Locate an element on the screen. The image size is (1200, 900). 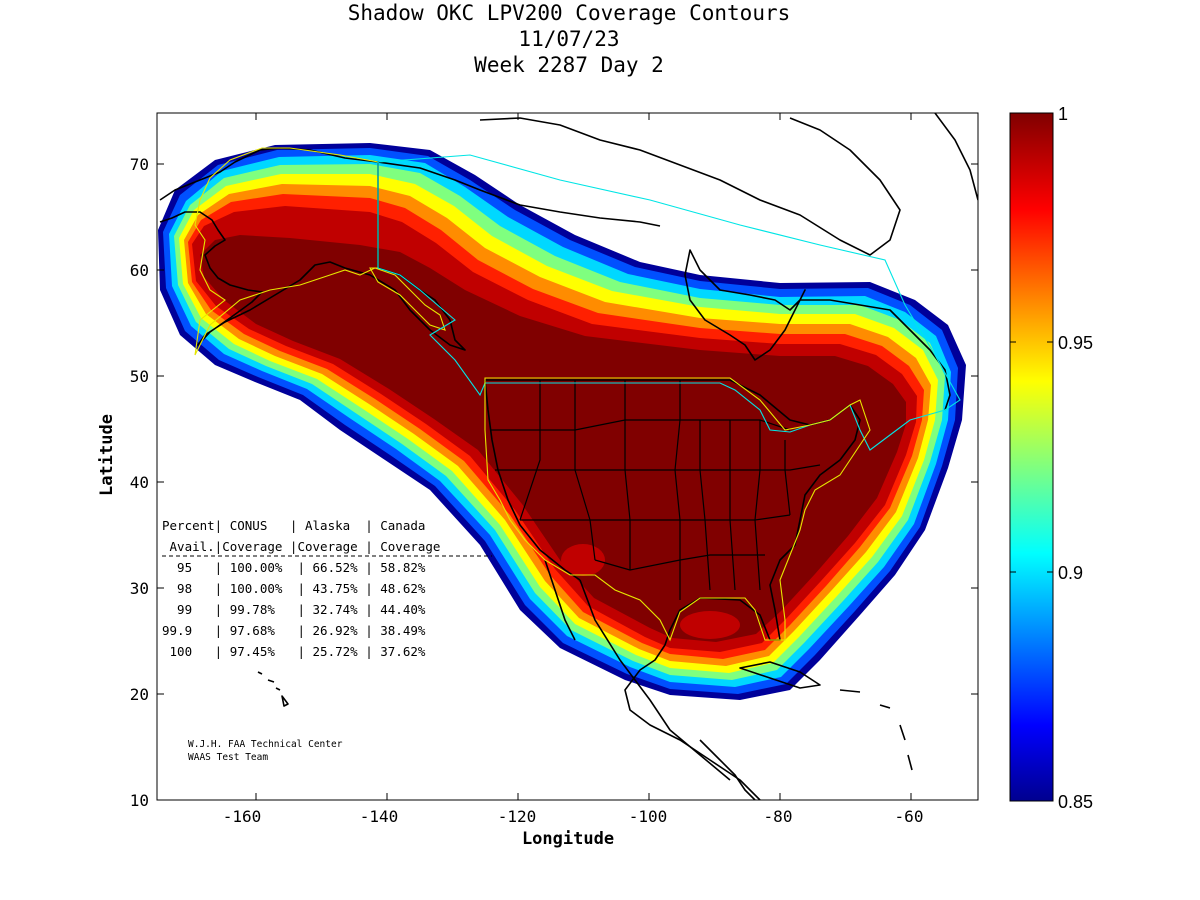
y-tick-labels: 10 20 30 40 50 60 70 is located at coordinates (139, 482).